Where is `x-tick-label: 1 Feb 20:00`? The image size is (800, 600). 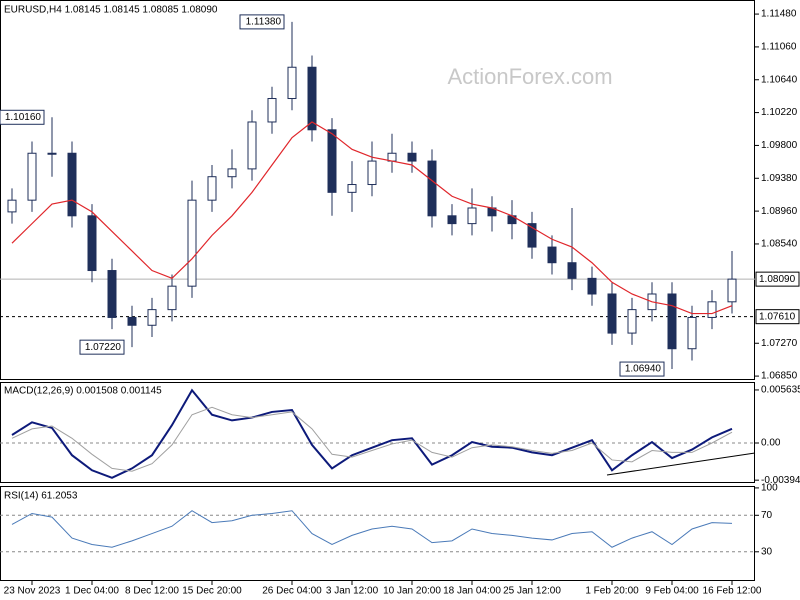 x-tick-label: 1 Feb 20:00 is located at coordinates (612, 591).